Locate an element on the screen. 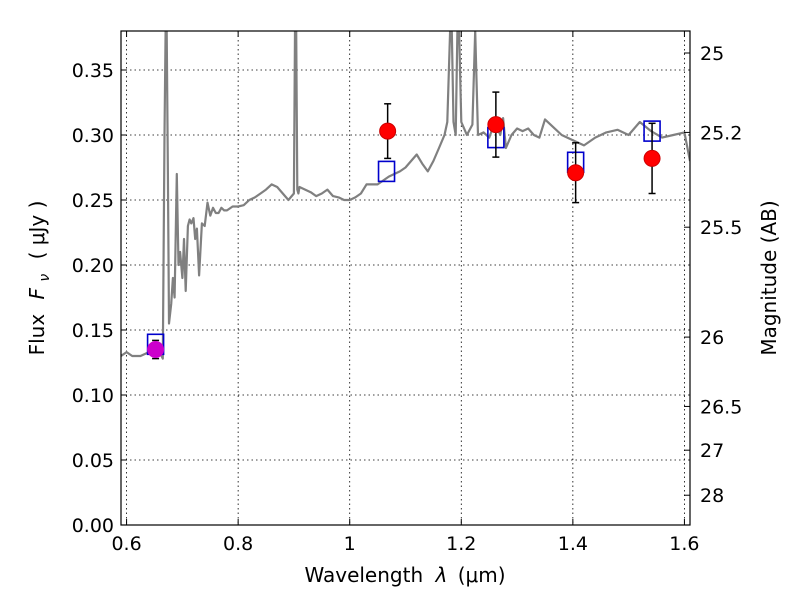  x-tick-label: 1.4 is located at coordinates (573, 544).